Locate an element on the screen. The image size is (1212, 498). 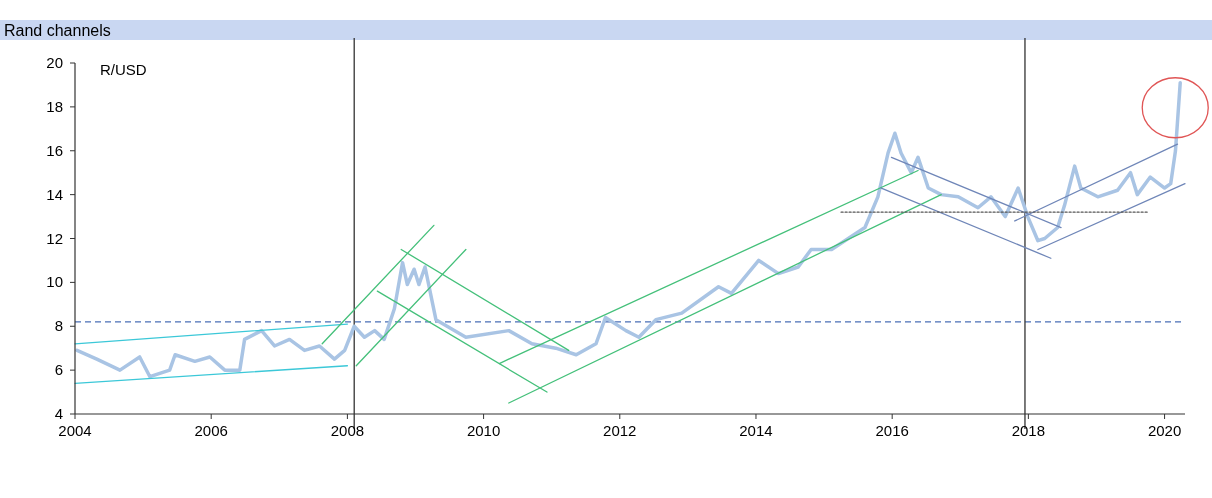
x-tick-label: 2014 is located at coordinates (756, 430).